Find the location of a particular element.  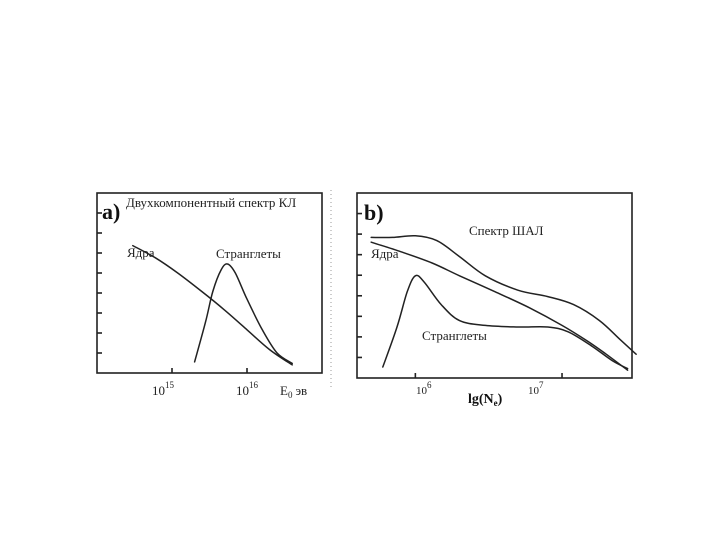

panel-b-x-axis-label: lg(Ne) is located at coordinates (485, 400).